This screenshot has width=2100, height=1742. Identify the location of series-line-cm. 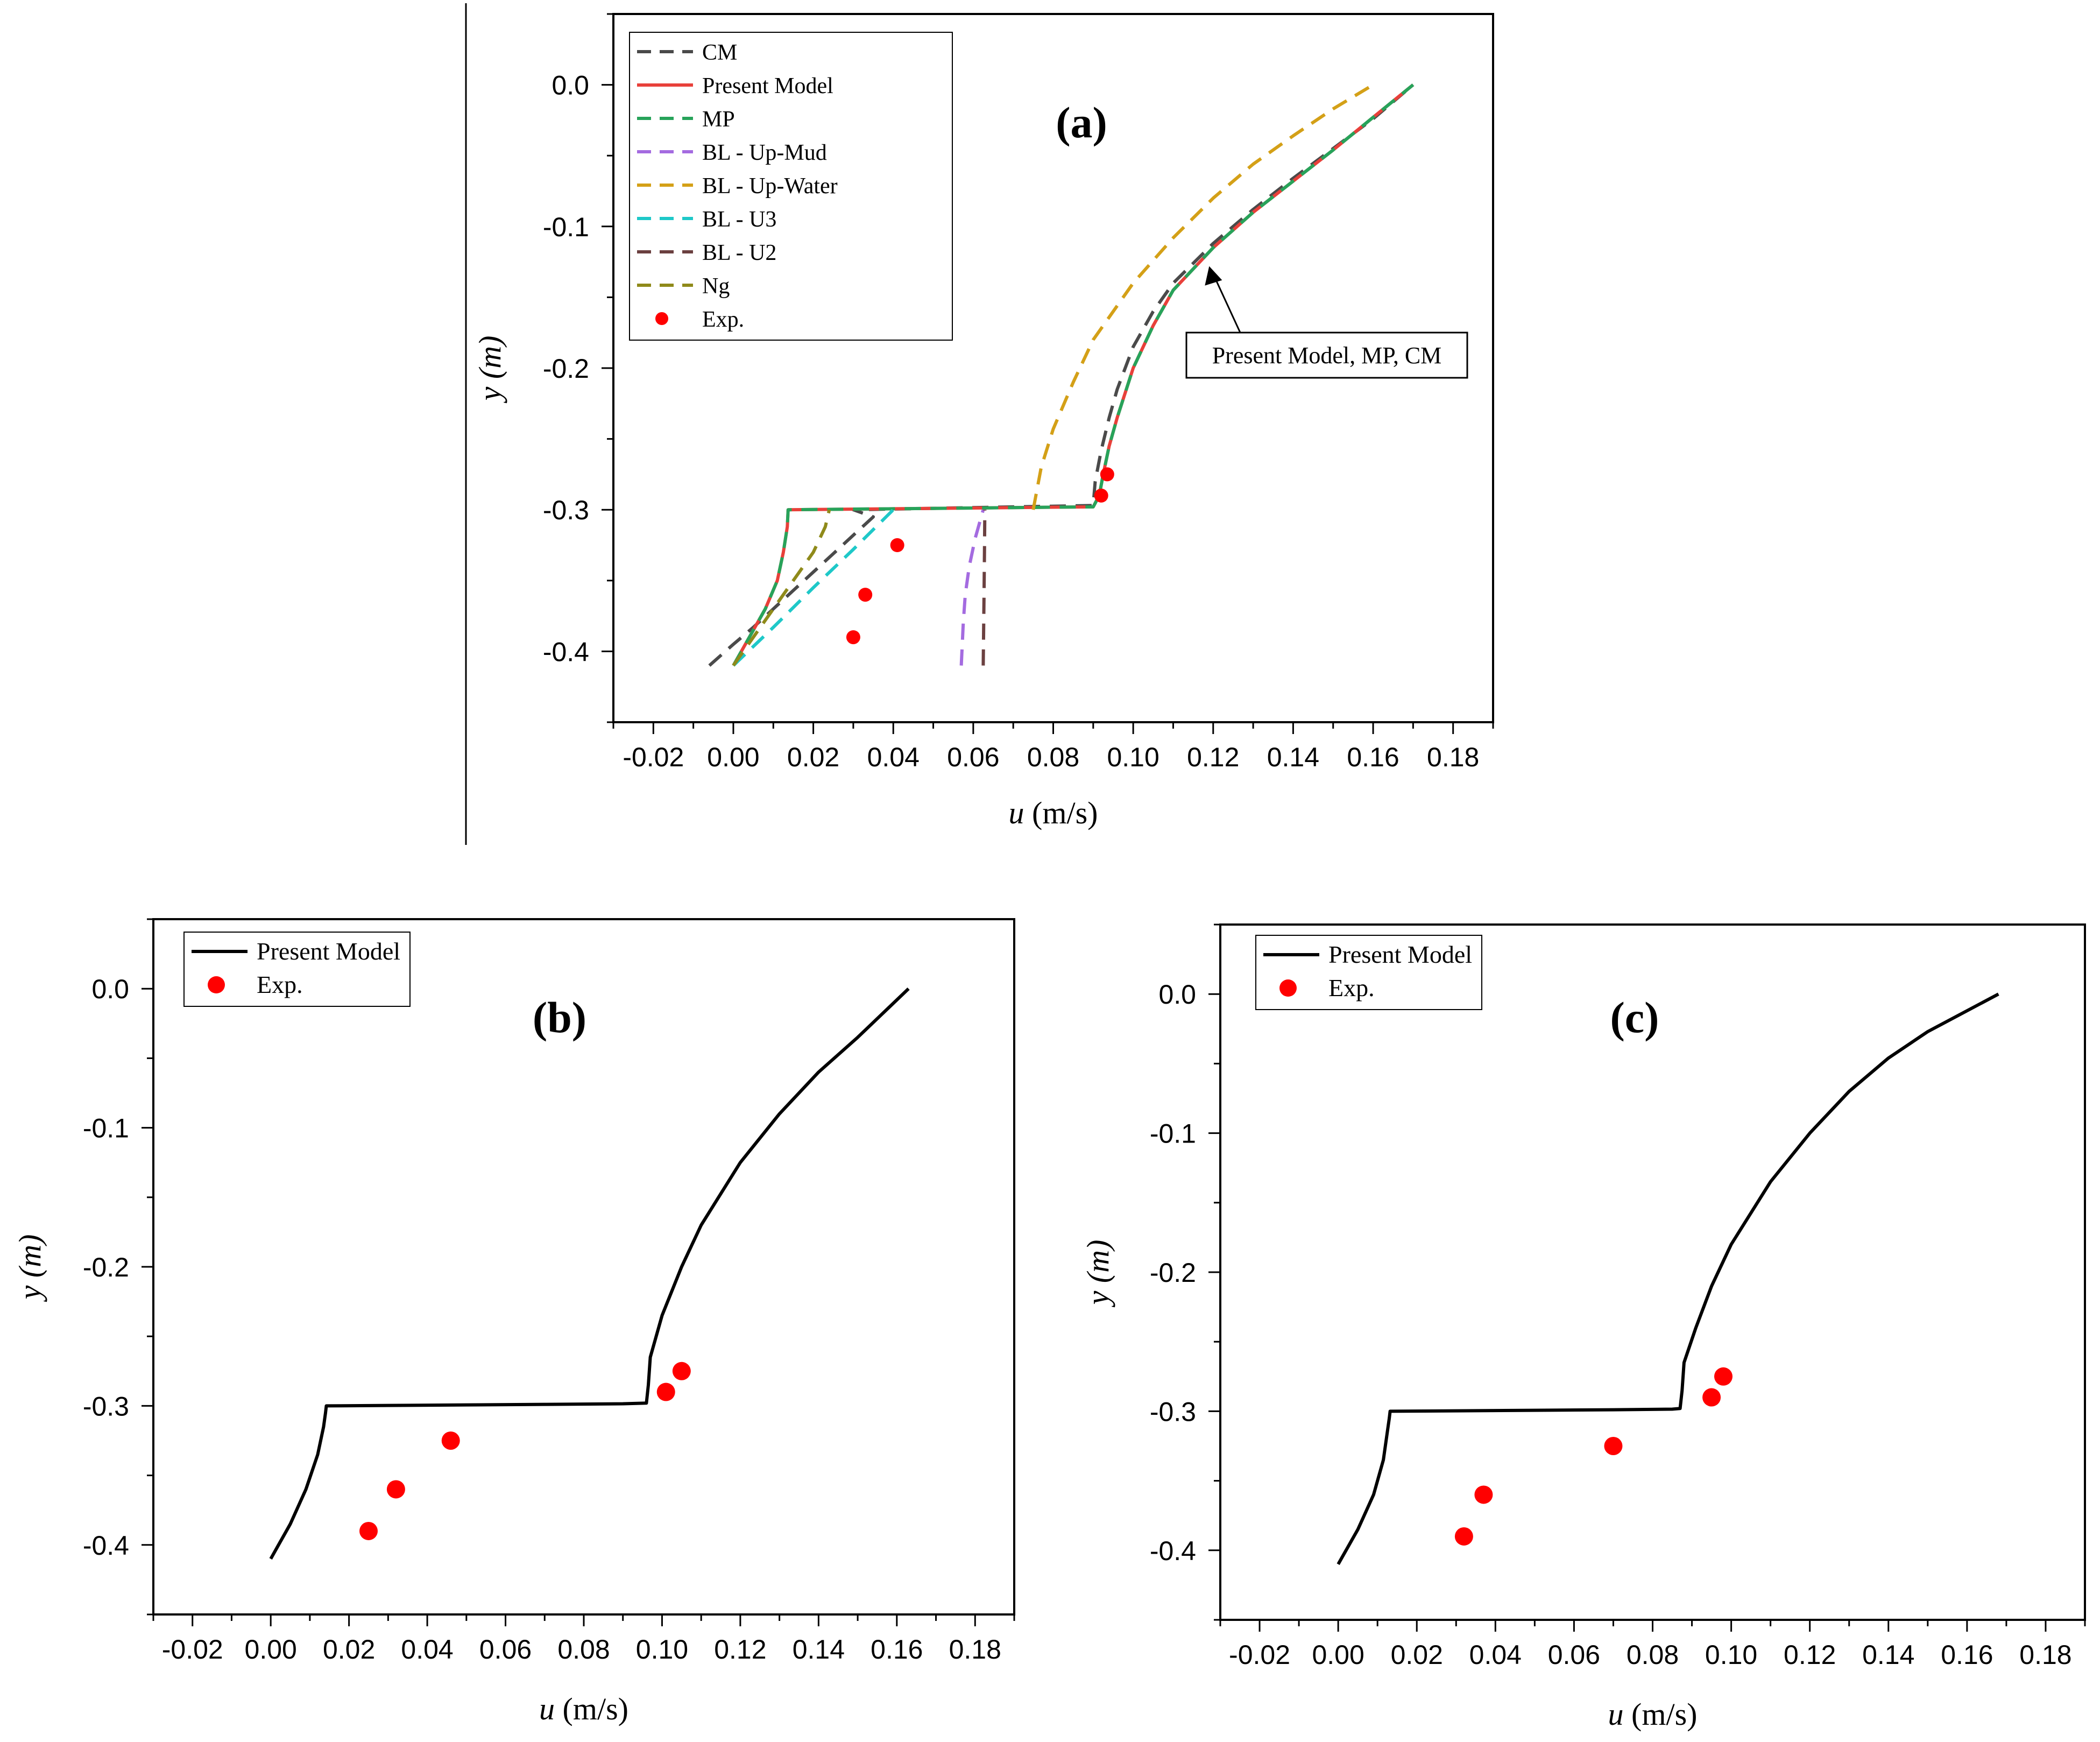
(1061, 375).